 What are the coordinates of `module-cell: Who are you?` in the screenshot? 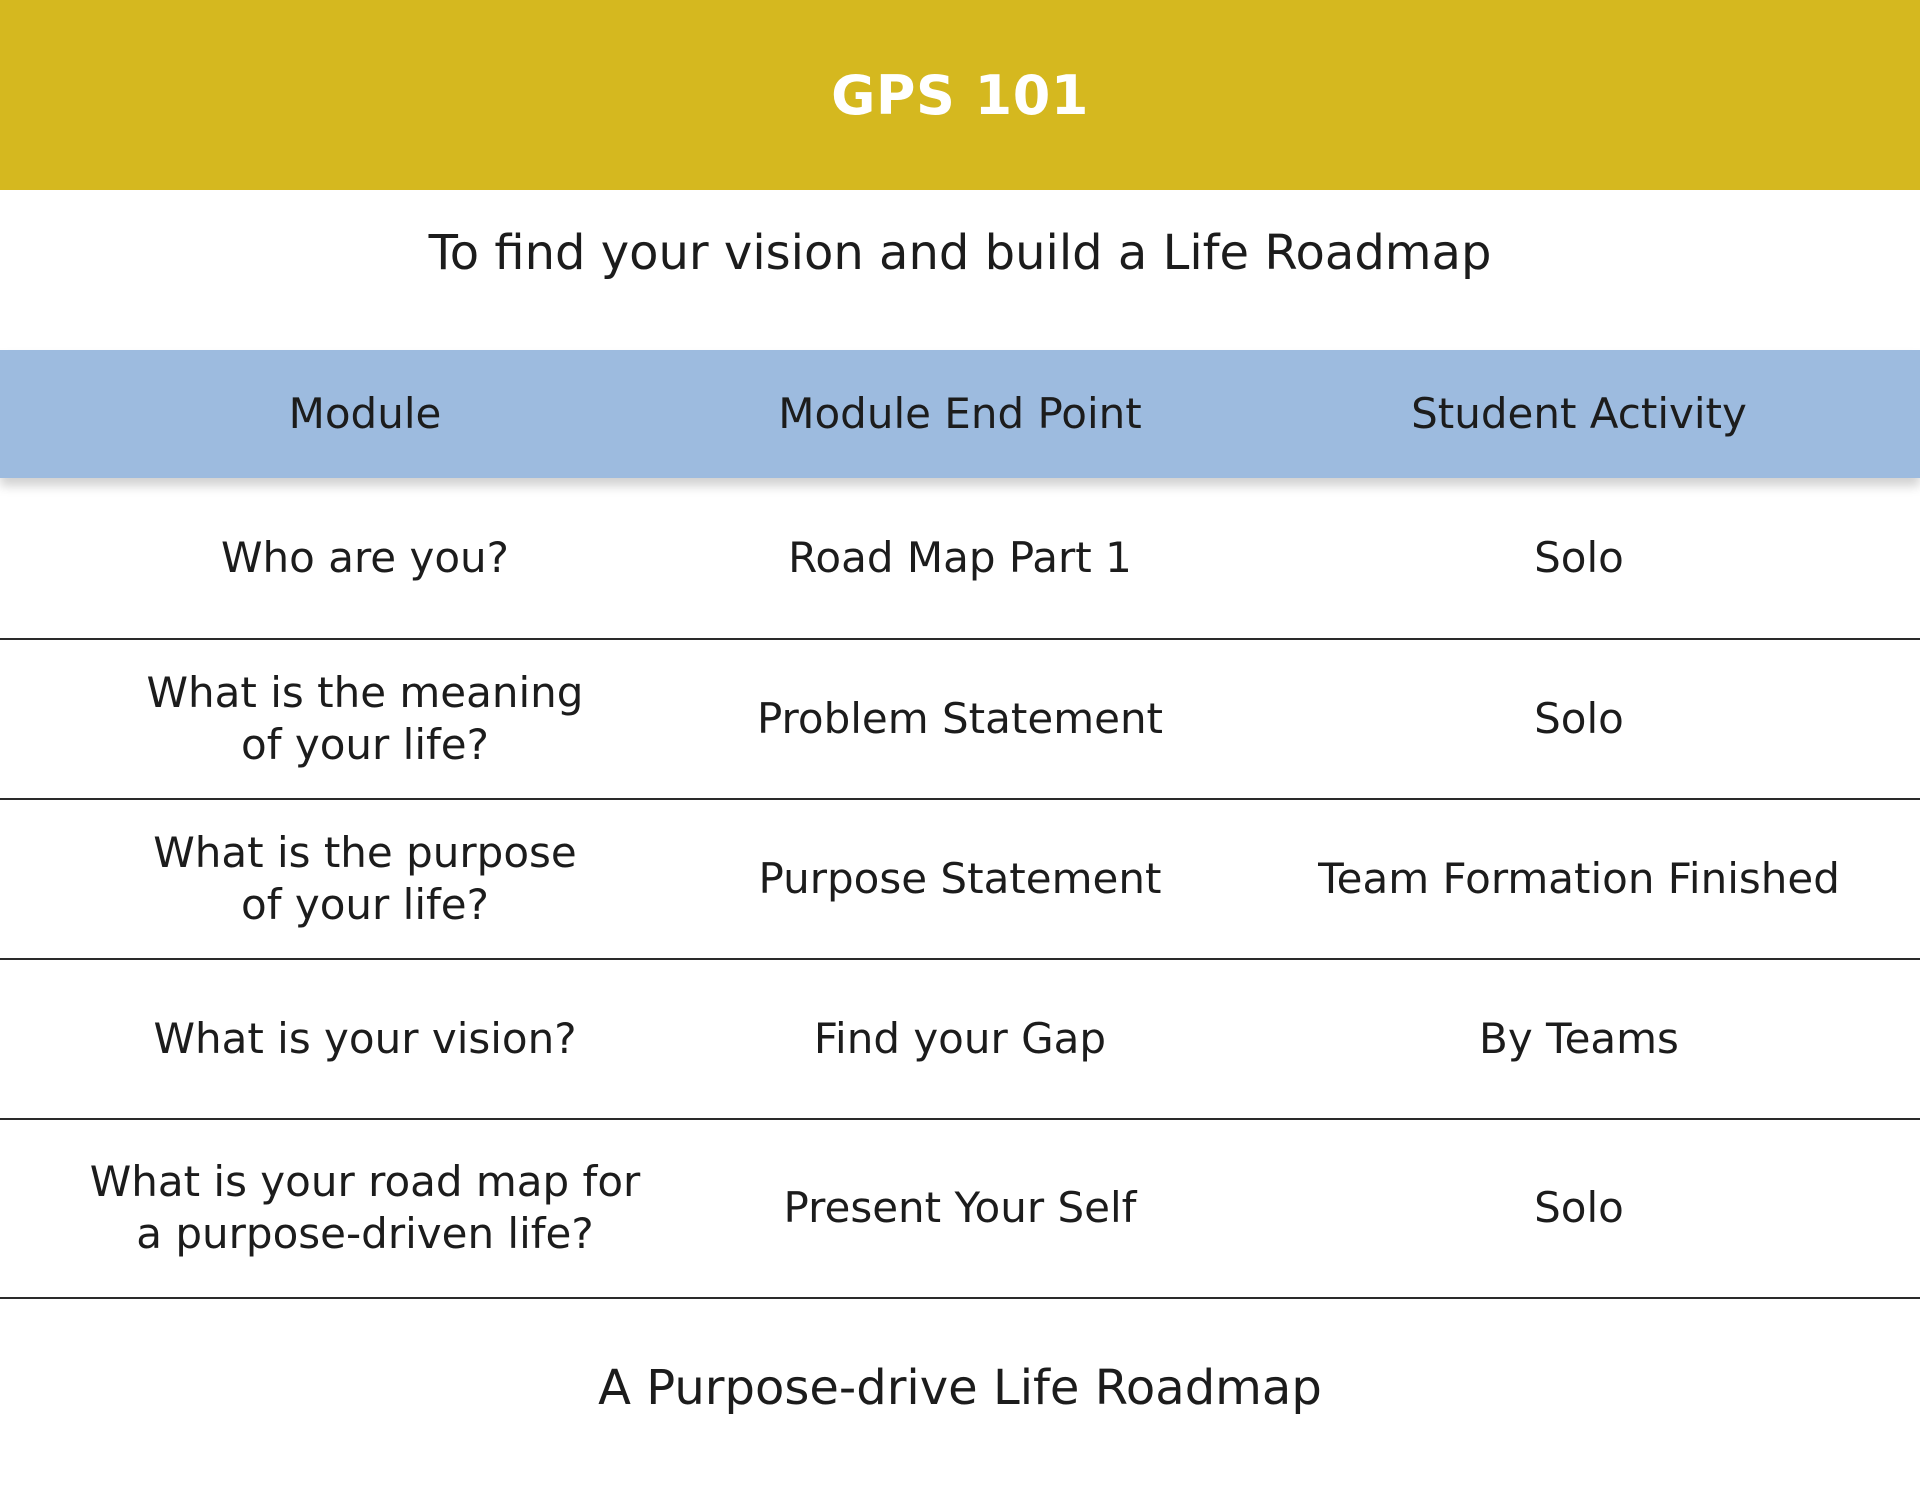 It's located at (365, 558).